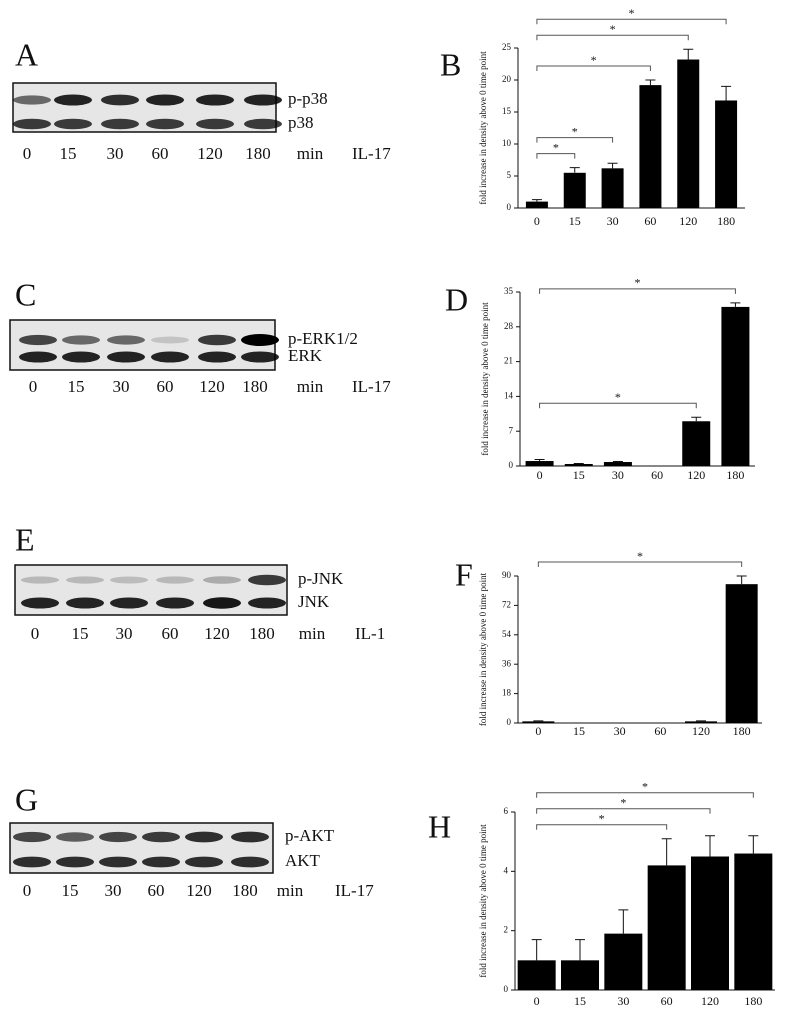 The image size is (790, 1013). What do you see at coordinates (509, 722) in the screenshot?
I see `y-tick-label: 0` at bounding box center [509, 722].